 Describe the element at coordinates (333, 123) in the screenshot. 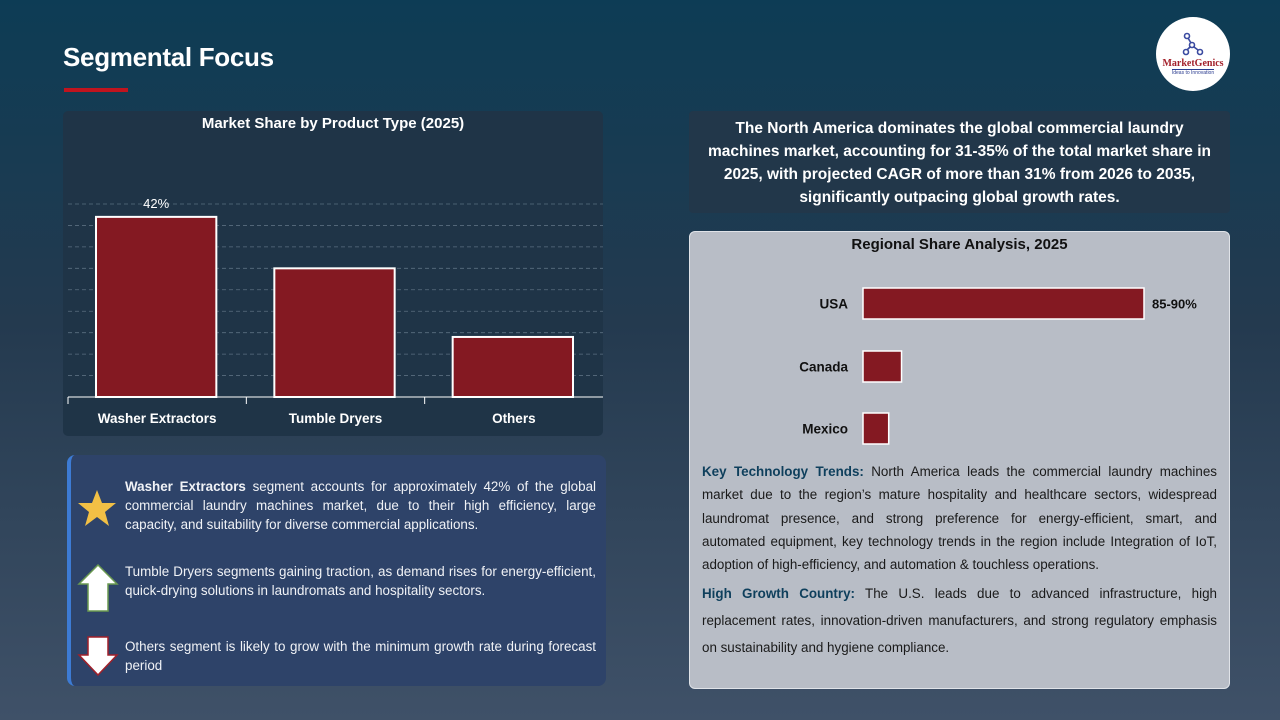

I see `chart-title: Market Share by Product Type (2025)` at that location.